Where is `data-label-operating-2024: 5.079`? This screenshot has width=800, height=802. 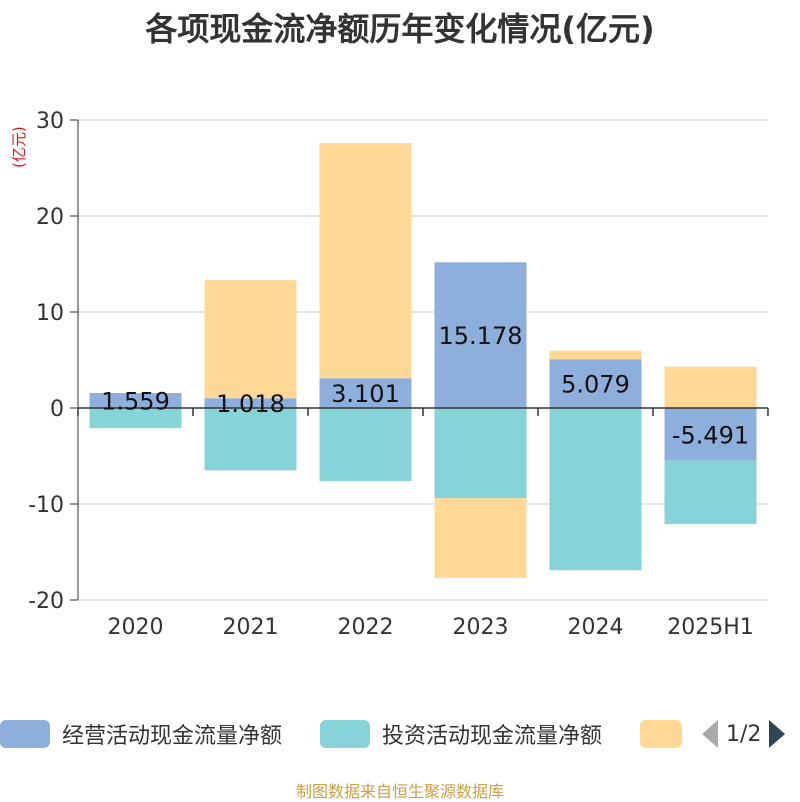 data-label-operating-2024: 5.079 is located at coordinates (595, 385).